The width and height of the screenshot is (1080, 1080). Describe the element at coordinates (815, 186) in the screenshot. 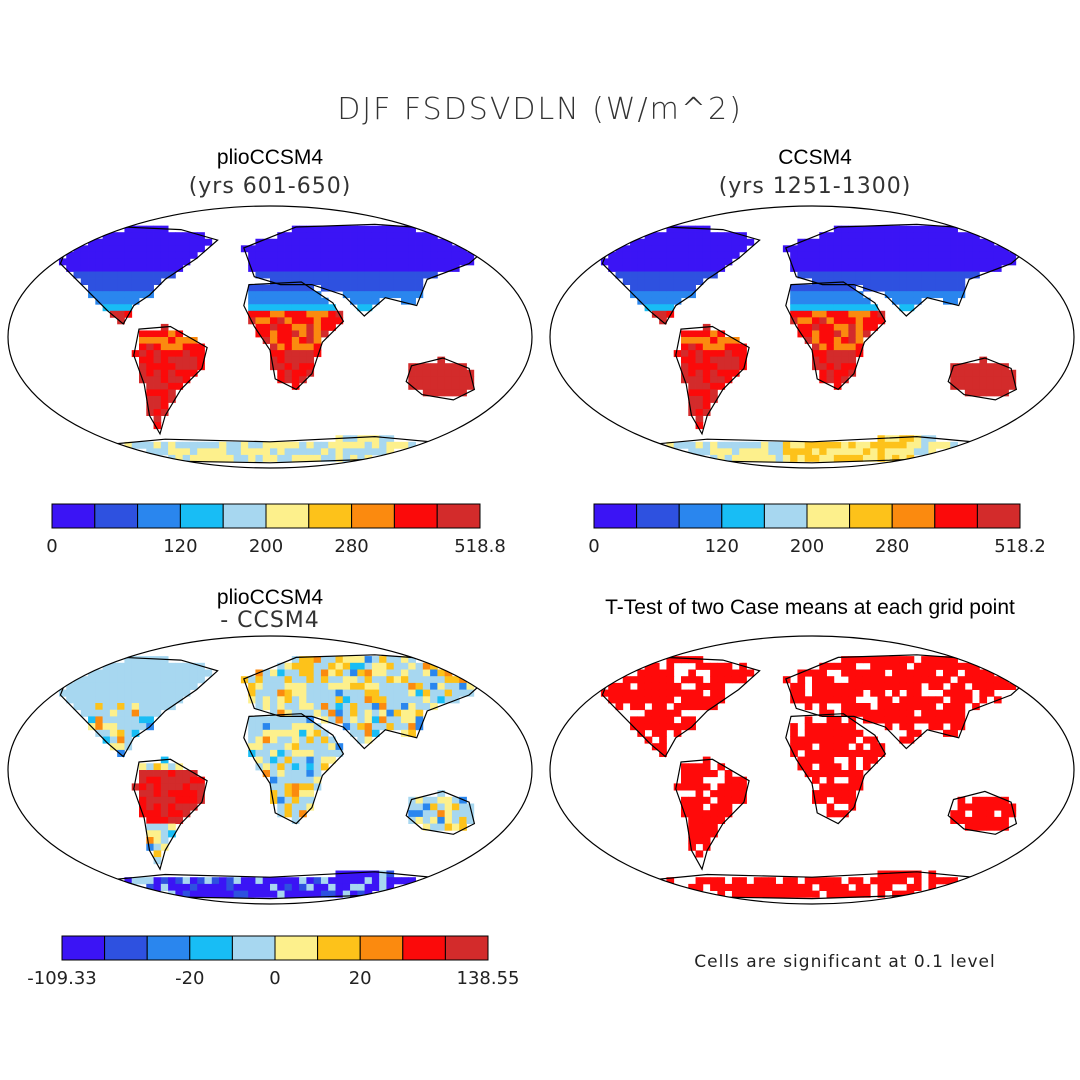

I see `panel2-subtitle: (yrs 1251-1300)` at that location.